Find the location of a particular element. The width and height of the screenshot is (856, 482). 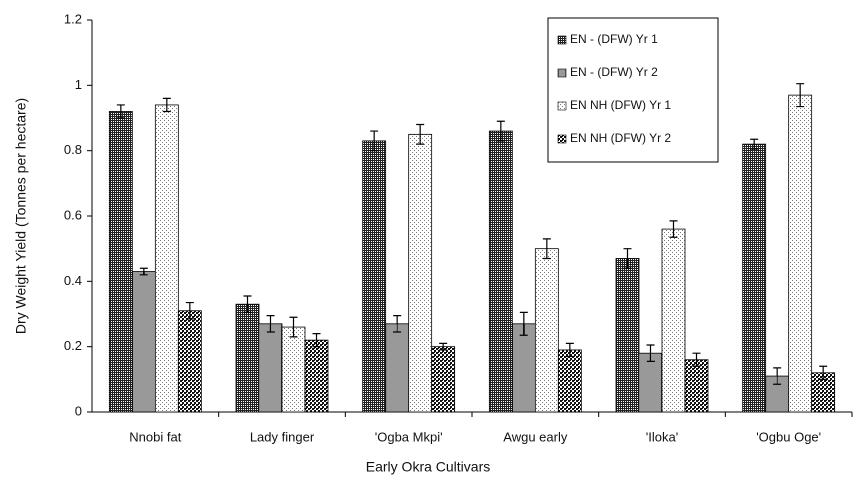

x-axis-title: Early Okra Cultivars is located at coordinates (428, 467).